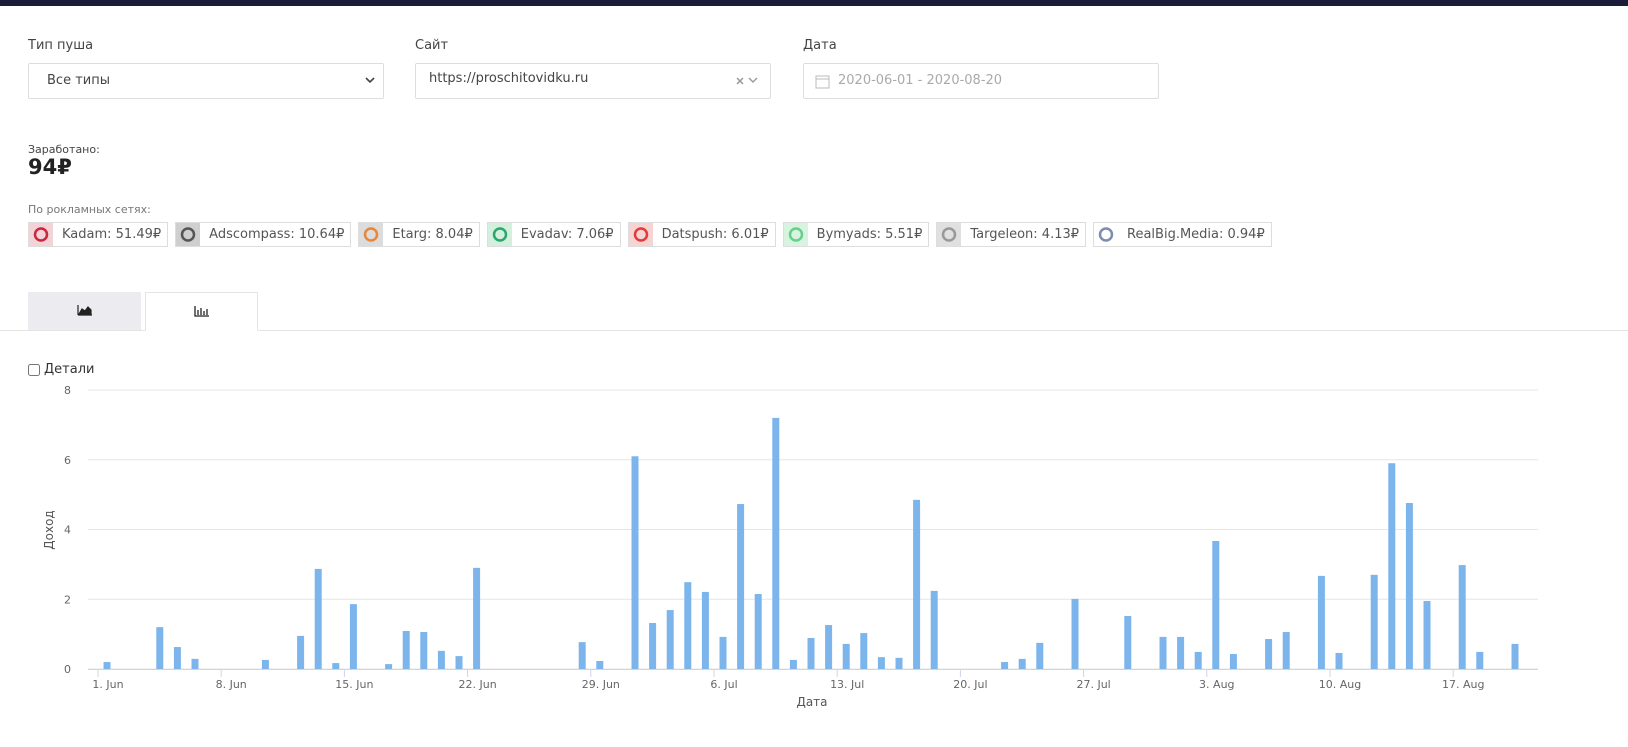 Image resolution: width=1628 pixels, height=747 pixels. I want to click on bar-icon, so click(201, 311).